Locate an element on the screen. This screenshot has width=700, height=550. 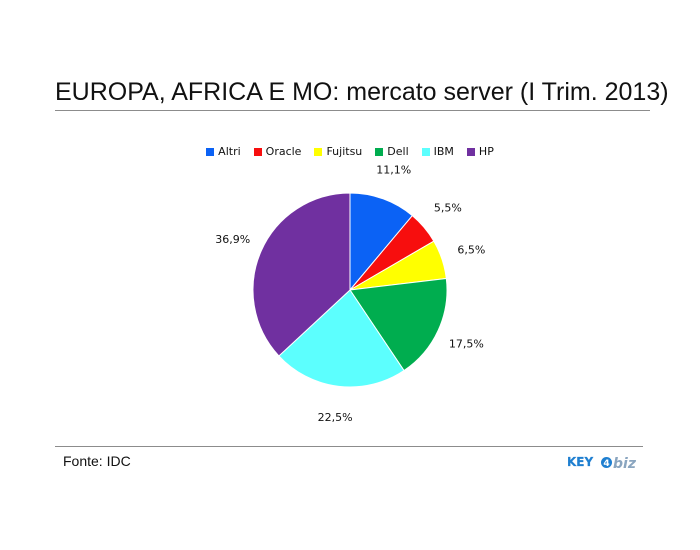
legend-item-ibm: IBM is located at coordinates (437, 151).